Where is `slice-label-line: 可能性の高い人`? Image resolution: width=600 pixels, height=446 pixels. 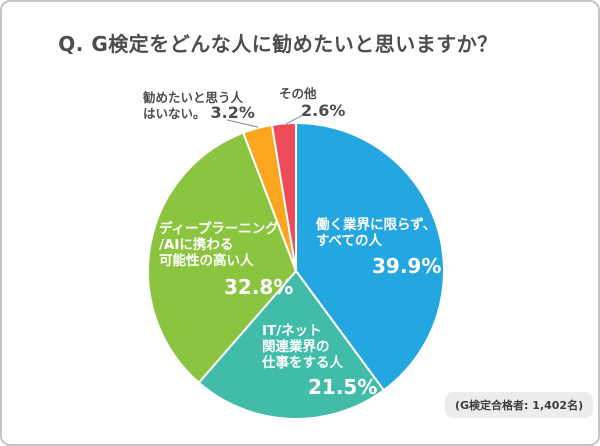
slice-label-line: 可能性の高い人 is located at coordinates (206, 261).